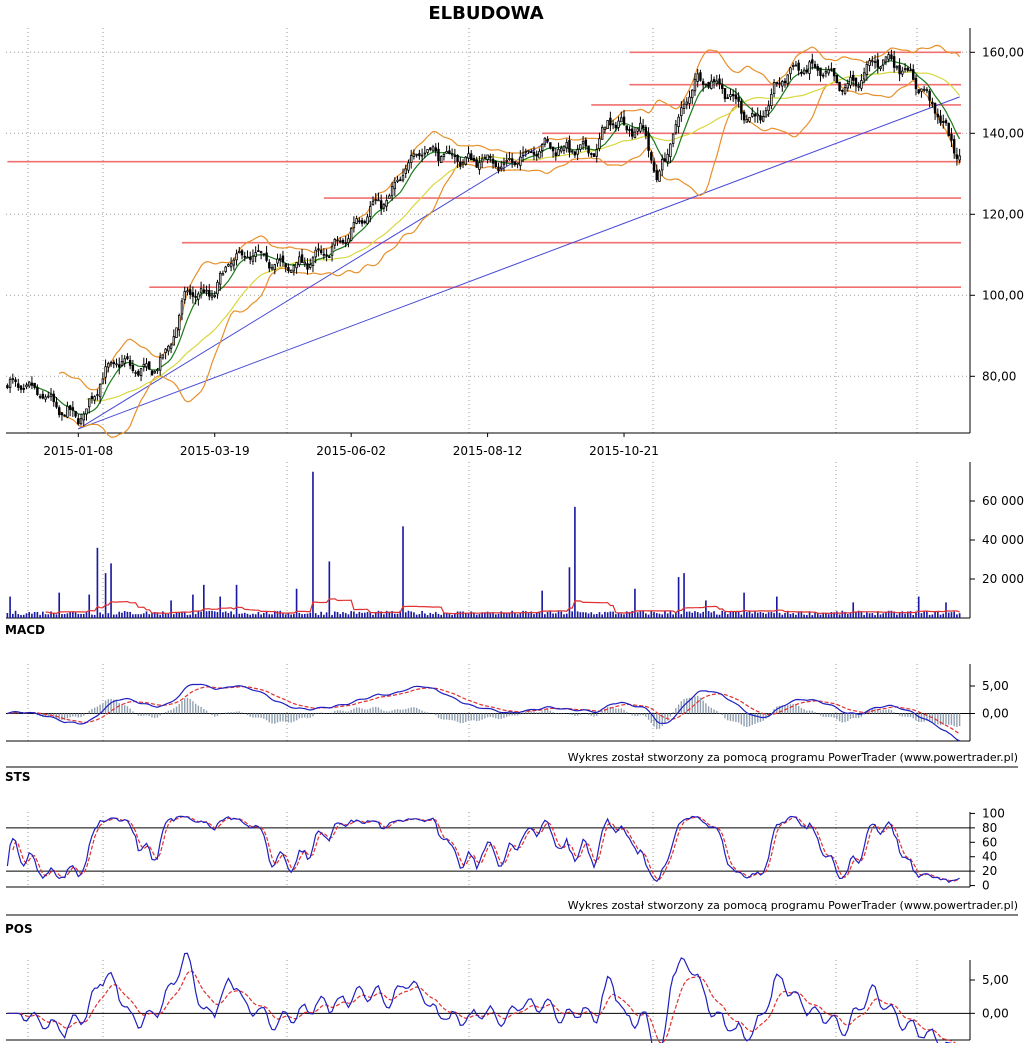  Describe the element at coordinates (488, 451) in the screenshot. I see `x-tick-label: 2015-08-12` at that location.